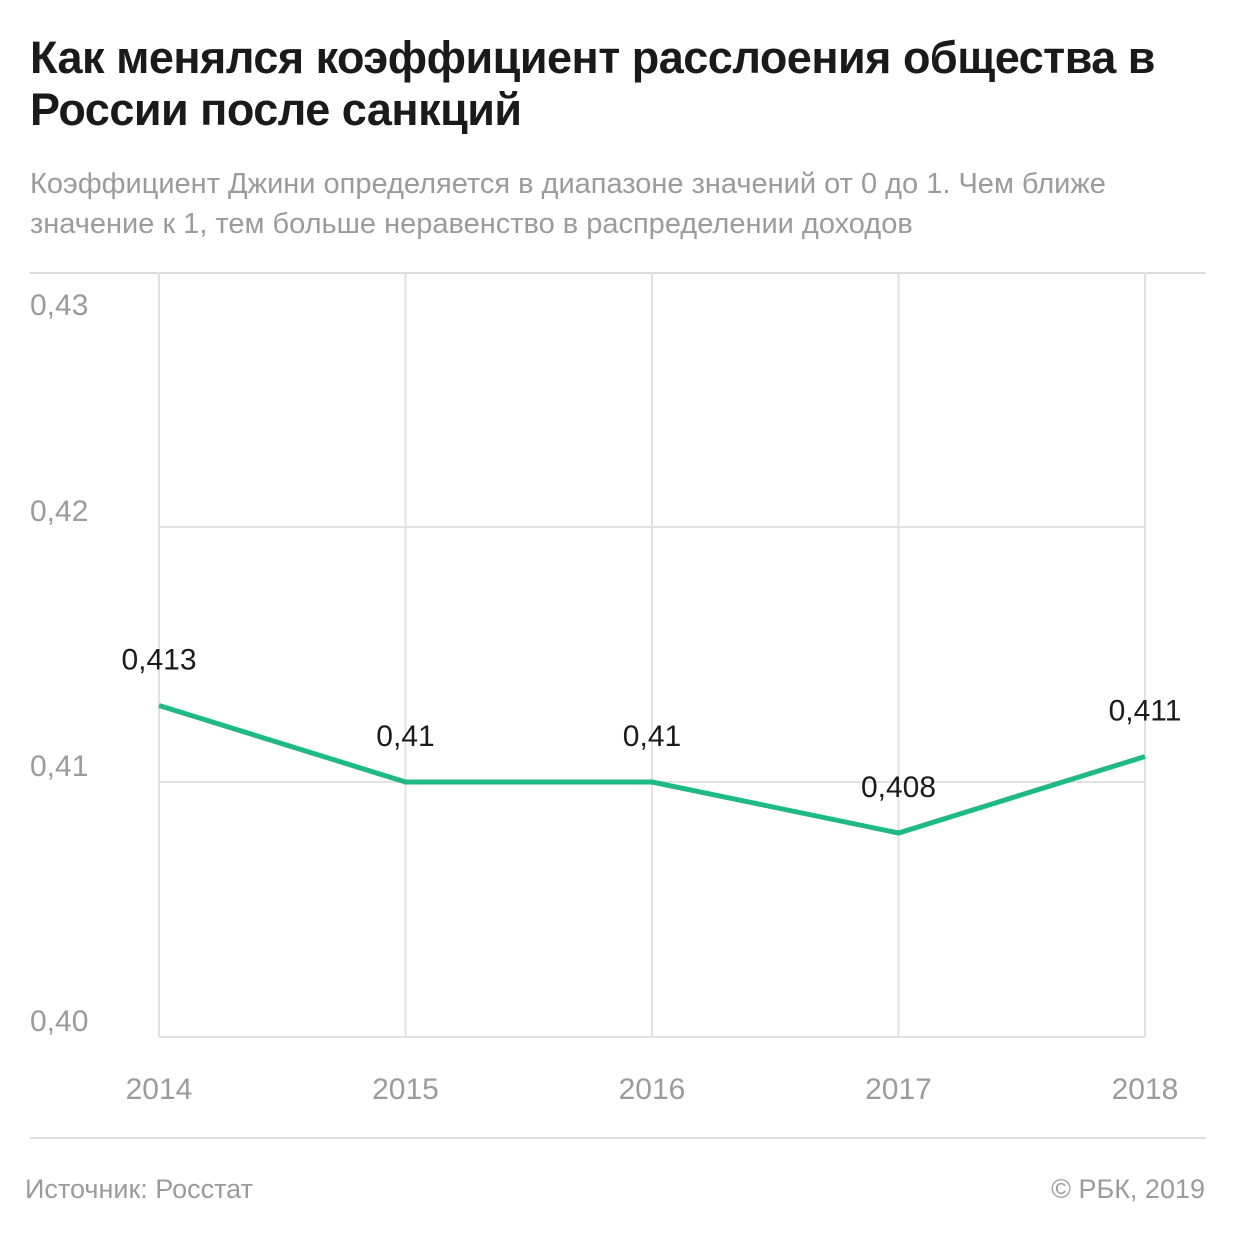 The height and width of the screenshot is (1241, 1241). I want to click on data-label: 0,408, so click(898, 787).